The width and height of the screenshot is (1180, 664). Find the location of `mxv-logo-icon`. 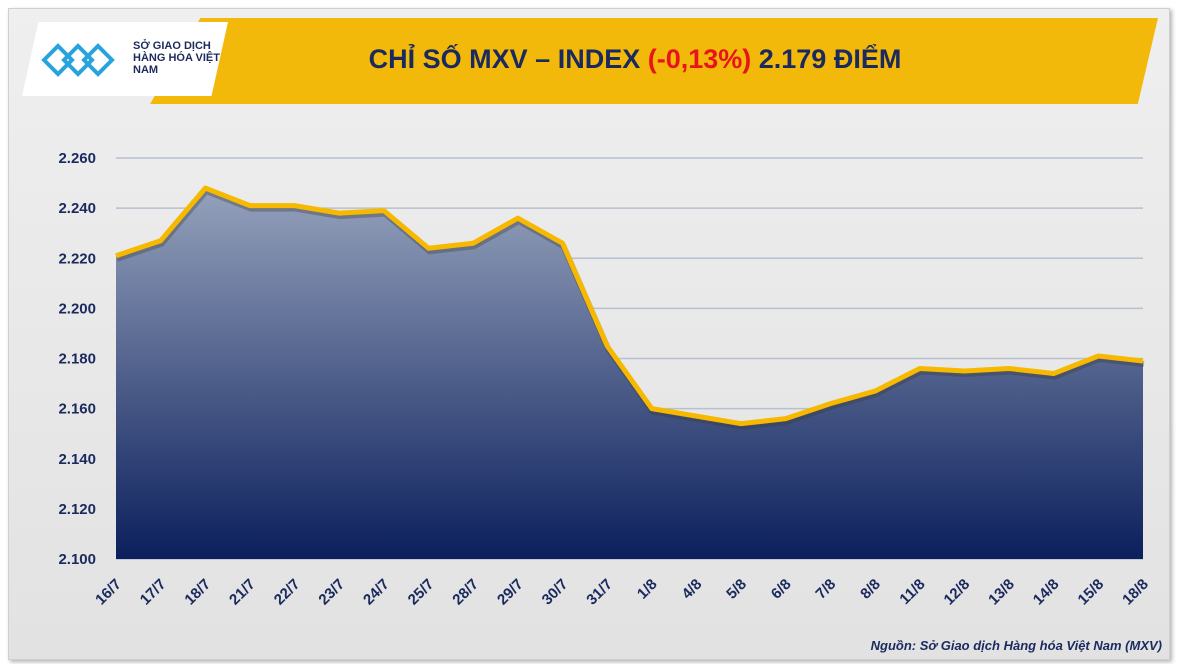

mxv-logo-icon is located at coordinates (78, 60).